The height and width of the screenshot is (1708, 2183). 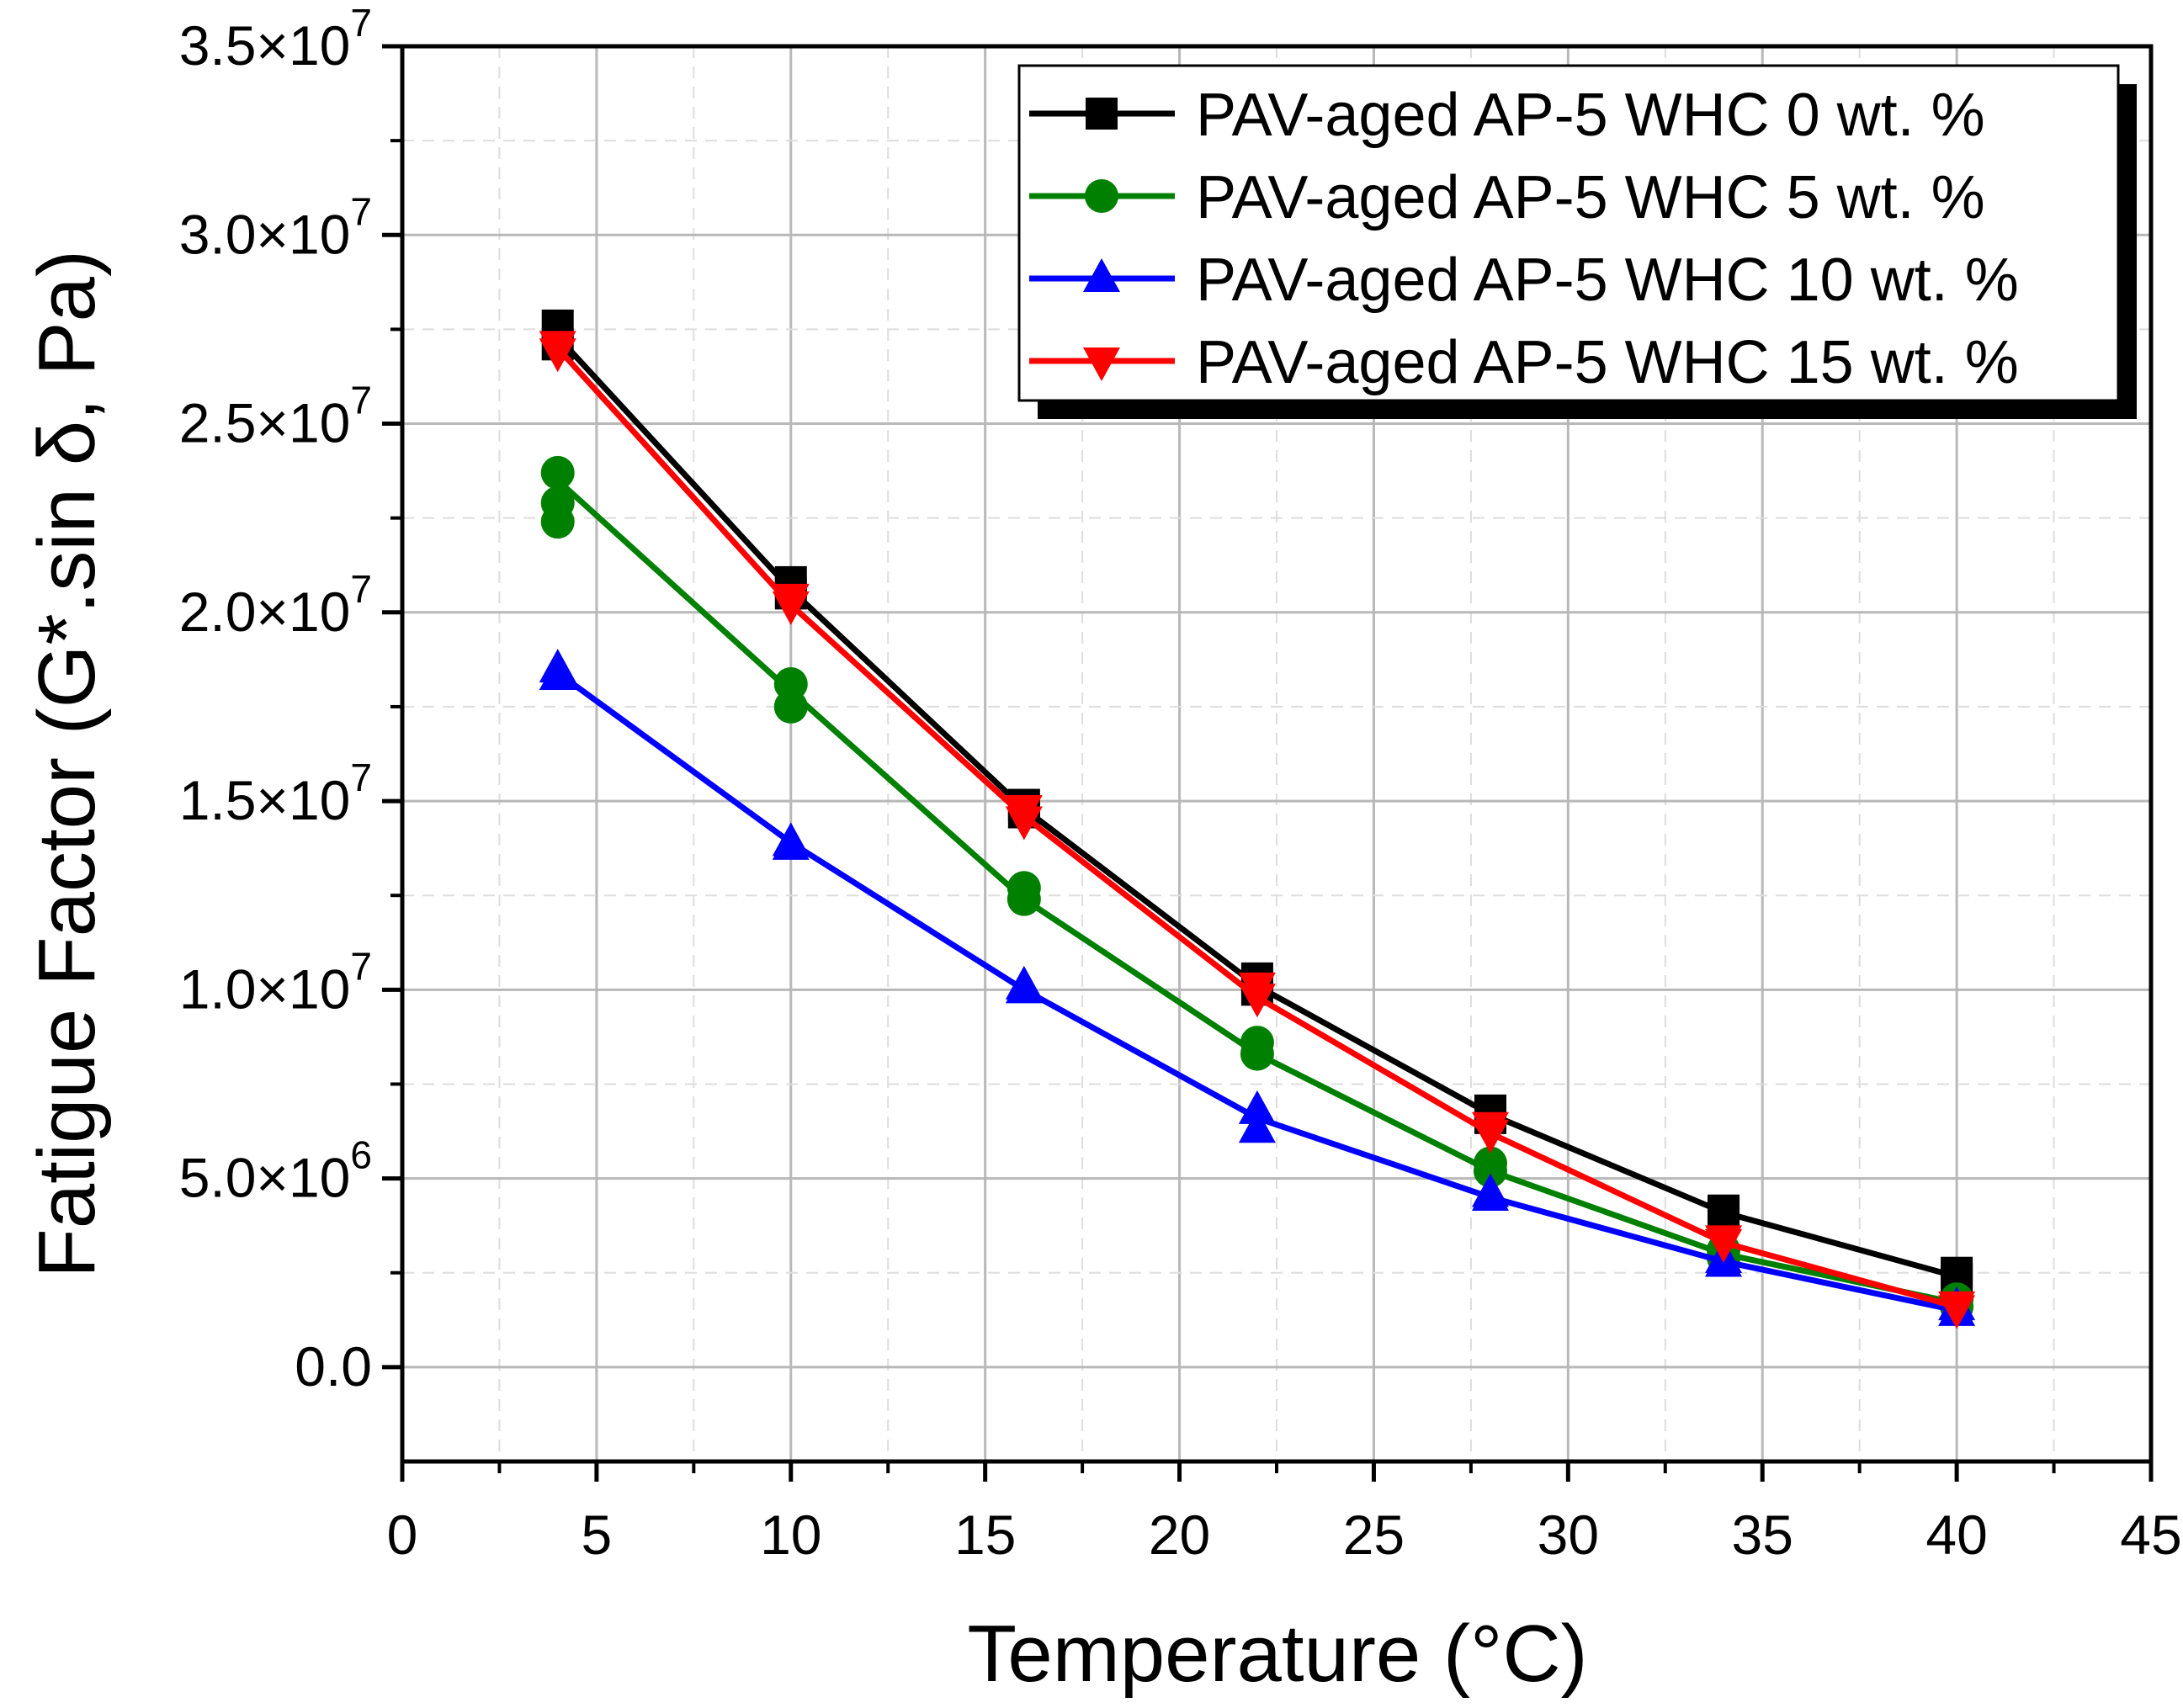 I want to click on x-tick-label: 35, so click(x=1762, y=1535).